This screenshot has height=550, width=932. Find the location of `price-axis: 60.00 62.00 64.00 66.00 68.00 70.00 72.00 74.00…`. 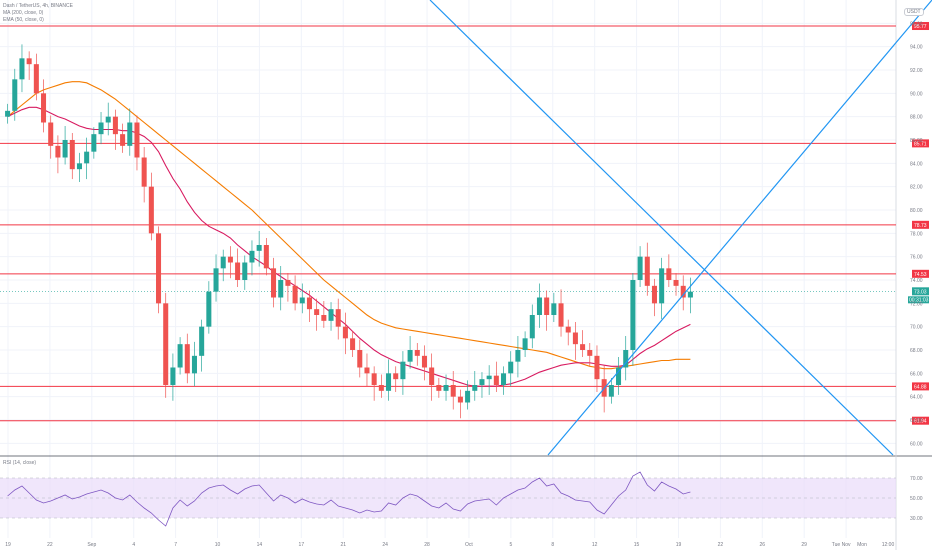

price-axis: 60.00 62.00 64.00 66.00 68.00 70.00 72.00 74.00… is located at coordinates (916, 234).